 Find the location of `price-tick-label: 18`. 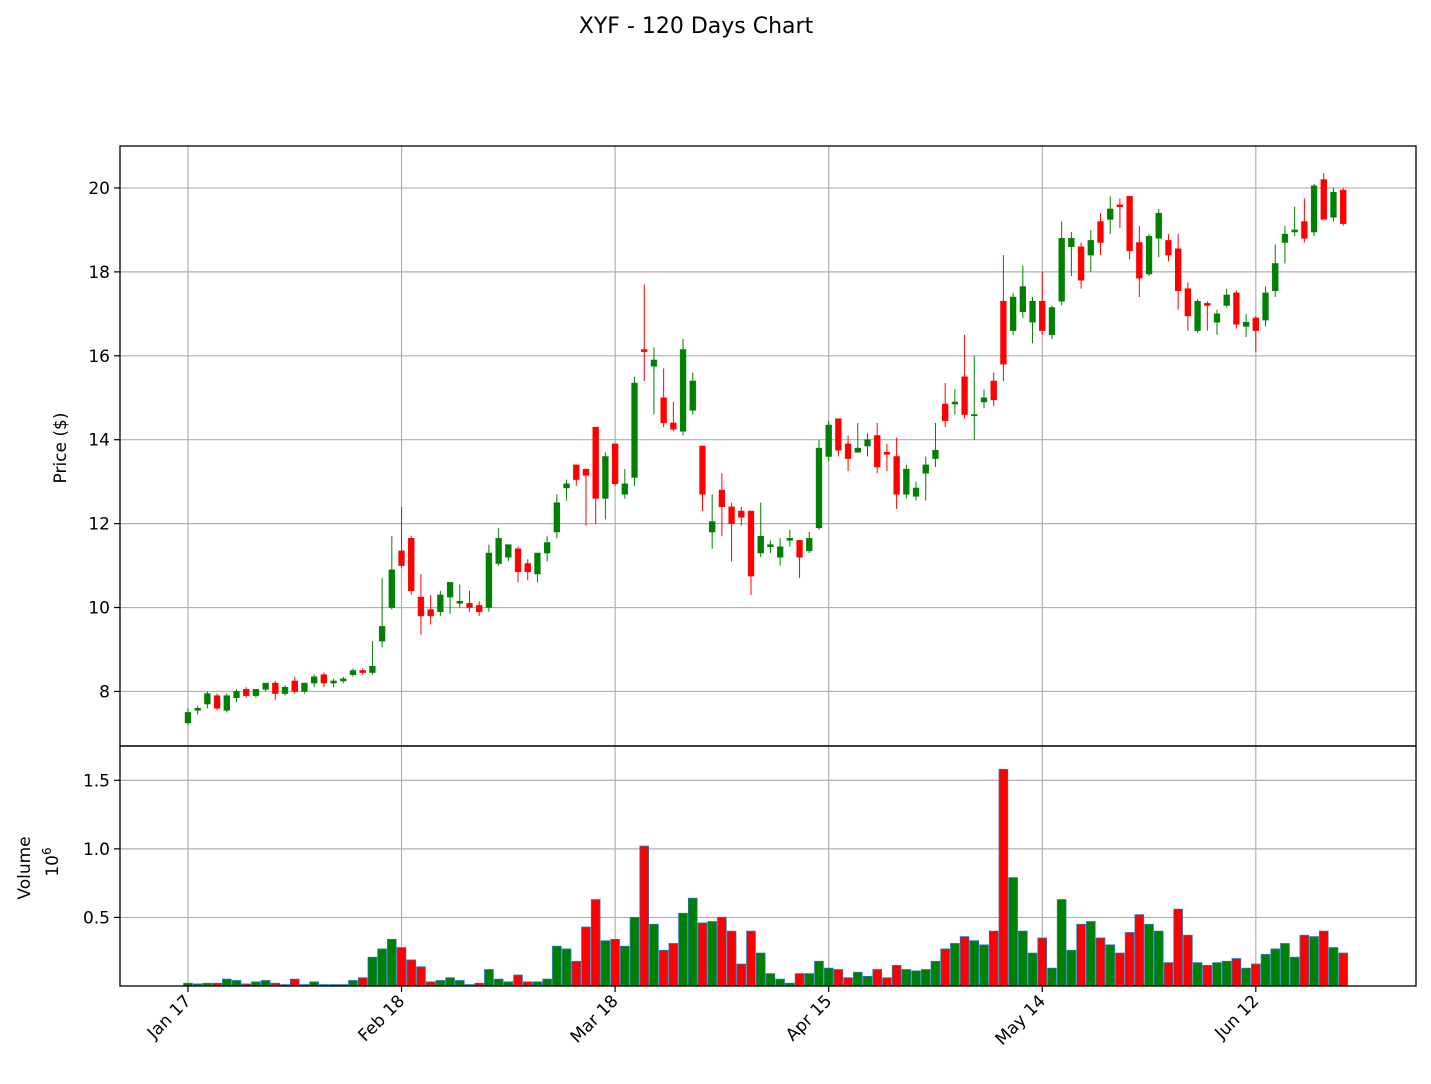

price-tick-label: 18 is located at coordinates (99, 273).